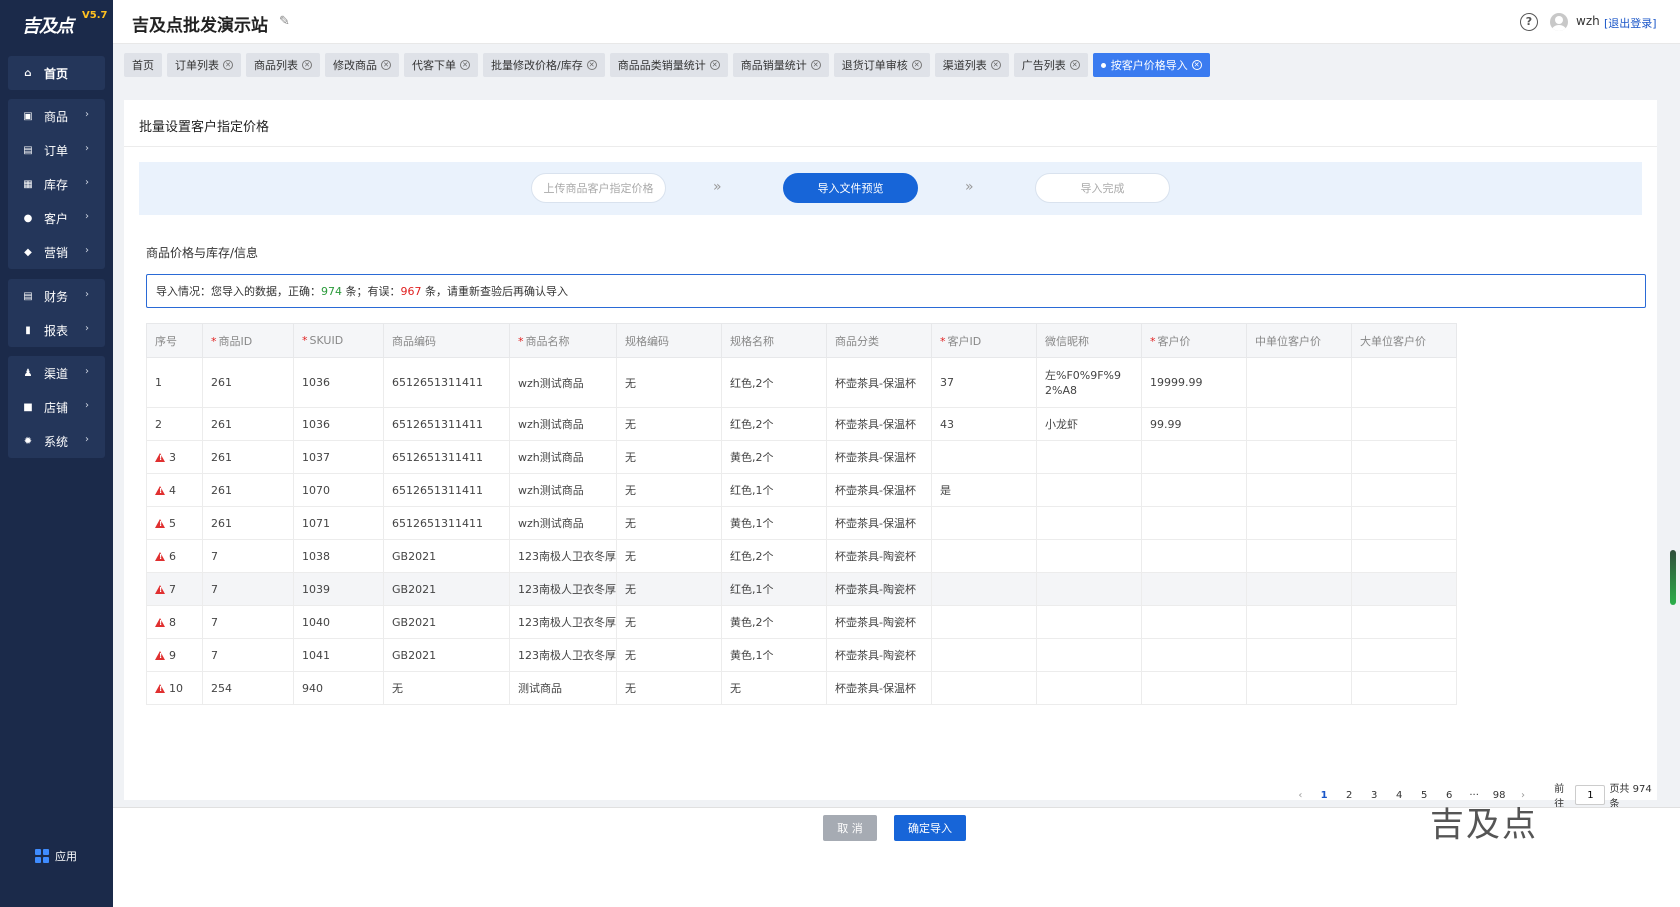 Image resolution: width=1680 pixels, height=907 pixels. What do you see at coordinates (56, 218) in the screenshot?
I see `nav-item-customers: ● 客户 ›` at bounding box center [56, 218].